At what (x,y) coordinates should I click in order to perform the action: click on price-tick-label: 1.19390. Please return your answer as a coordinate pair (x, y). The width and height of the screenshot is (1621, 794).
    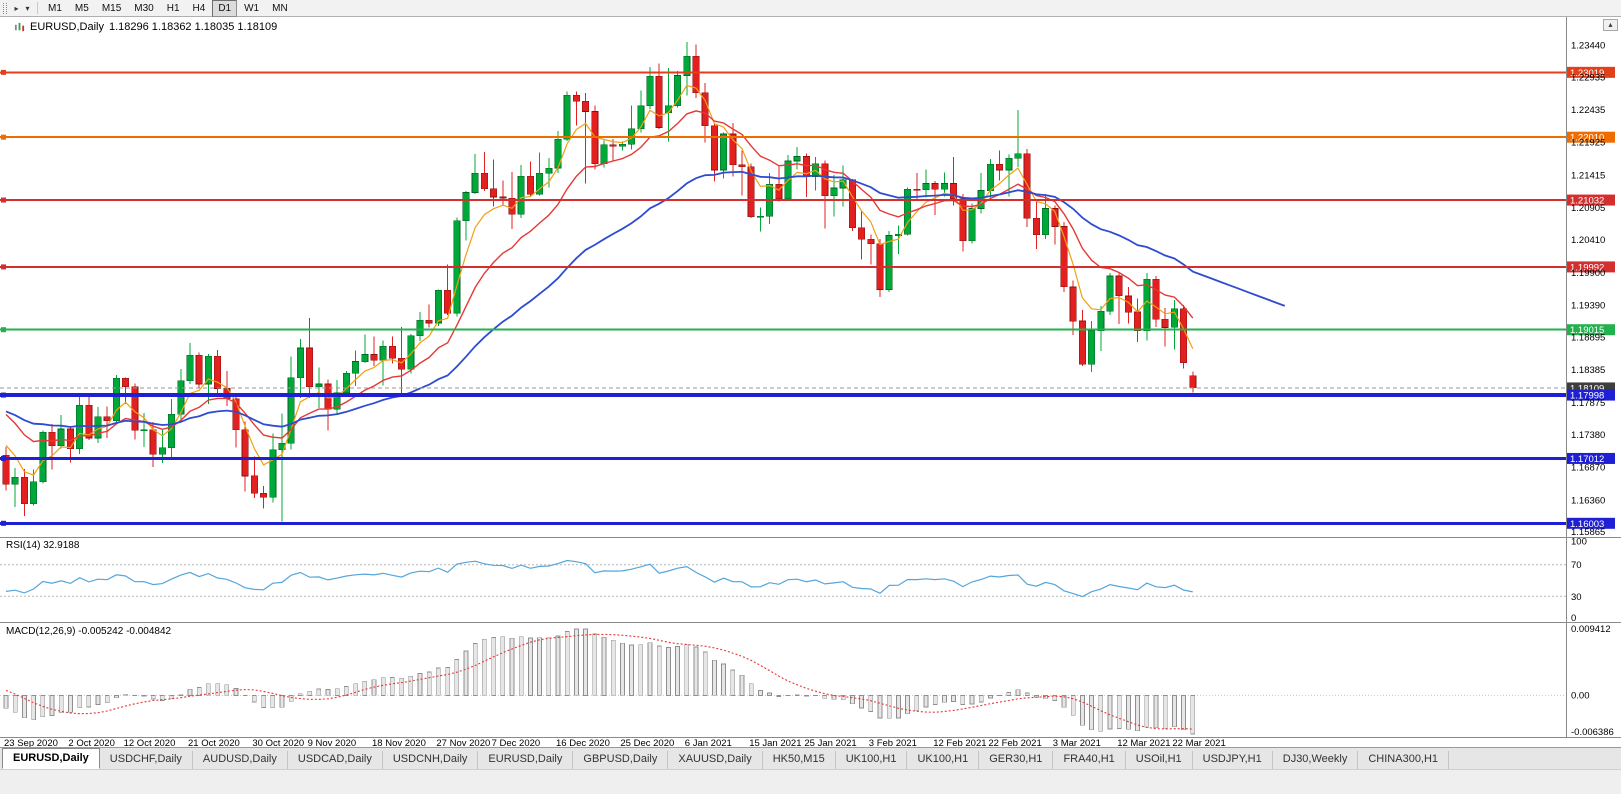
    Looking at the image, I should click on (1588, 306).